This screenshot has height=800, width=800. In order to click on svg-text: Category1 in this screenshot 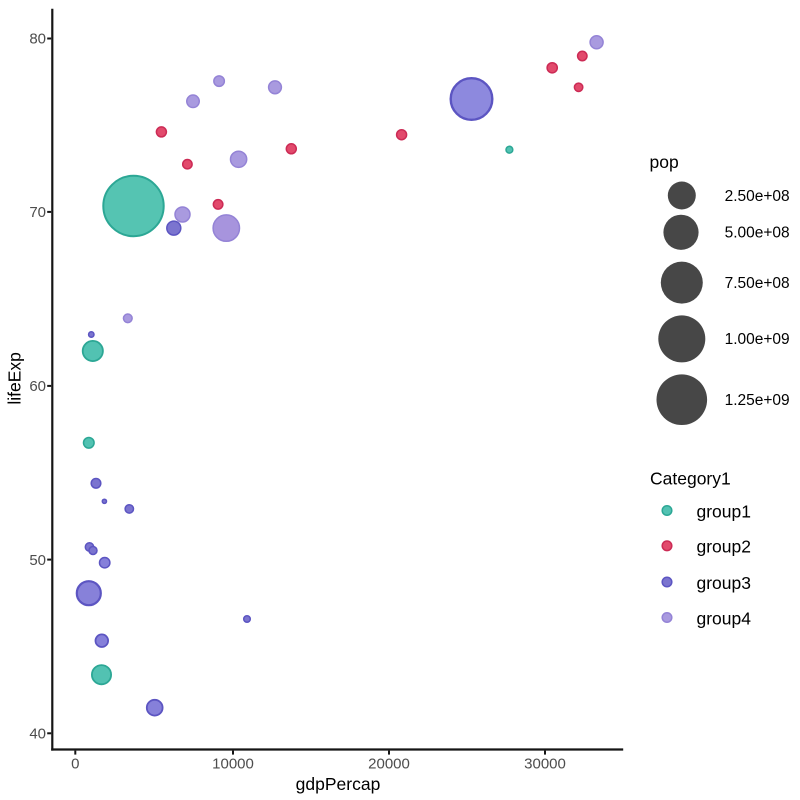, I will do `click(690, 479)`.